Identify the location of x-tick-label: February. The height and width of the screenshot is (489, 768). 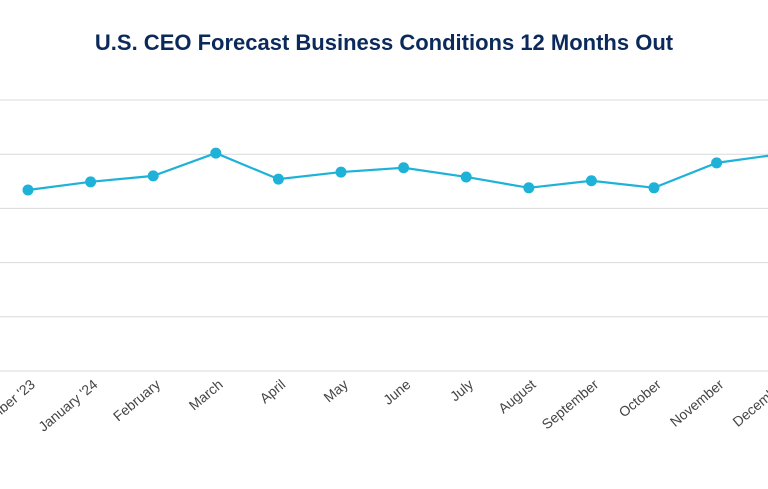
(136, 400).